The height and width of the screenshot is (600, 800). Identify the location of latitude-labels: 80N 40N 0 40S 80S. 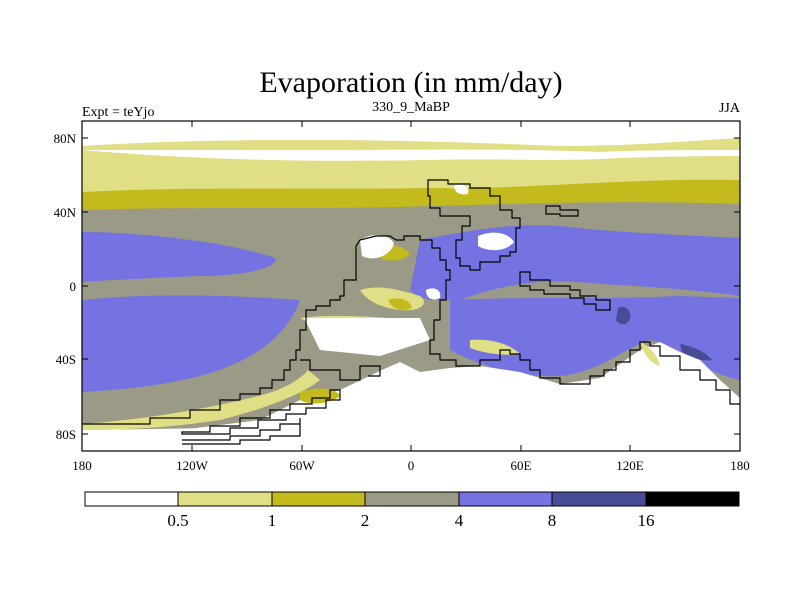
(65, 286).